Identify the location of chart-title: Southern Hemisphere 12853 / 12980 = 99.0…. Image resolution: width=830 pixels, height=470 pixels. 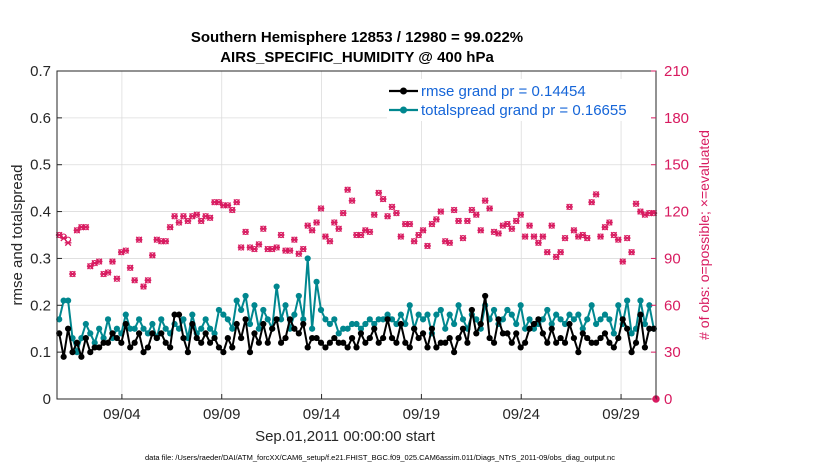
(357, 37).